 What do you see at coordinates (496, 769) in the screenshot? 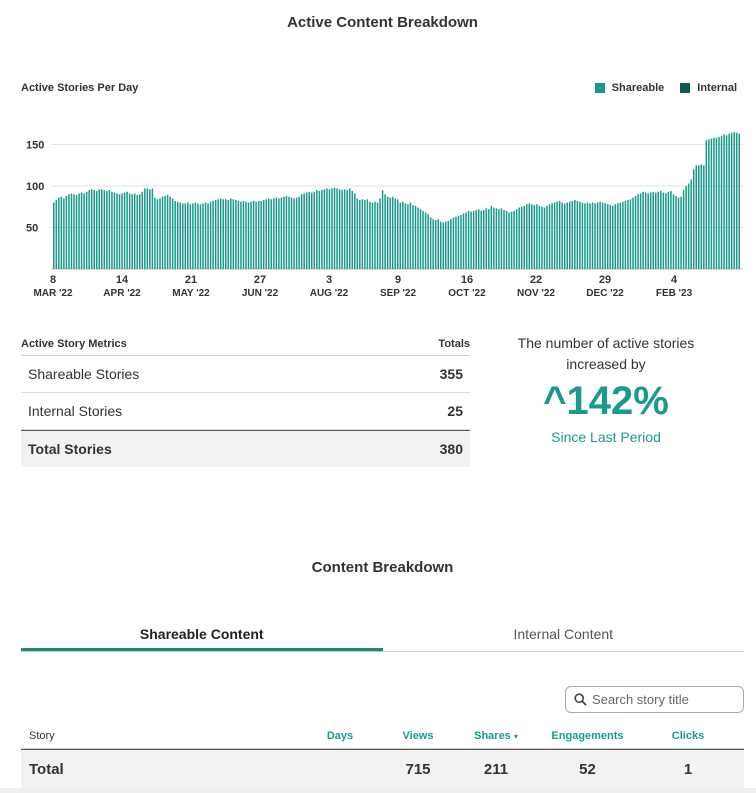
I see `total-shares: 211` at bounding box center [496, 769].